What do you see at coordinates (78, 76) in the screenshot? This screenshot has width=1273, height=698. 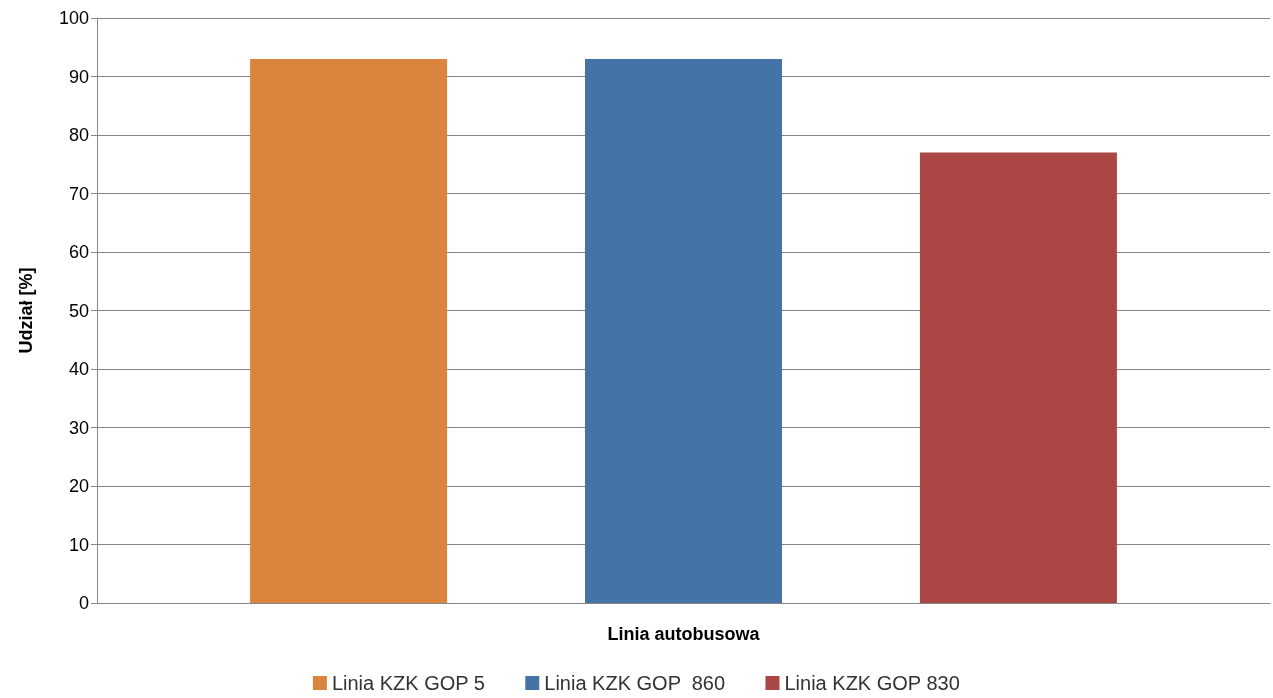 I see `y-tick-label: 90` at bounding box center [78, 76].